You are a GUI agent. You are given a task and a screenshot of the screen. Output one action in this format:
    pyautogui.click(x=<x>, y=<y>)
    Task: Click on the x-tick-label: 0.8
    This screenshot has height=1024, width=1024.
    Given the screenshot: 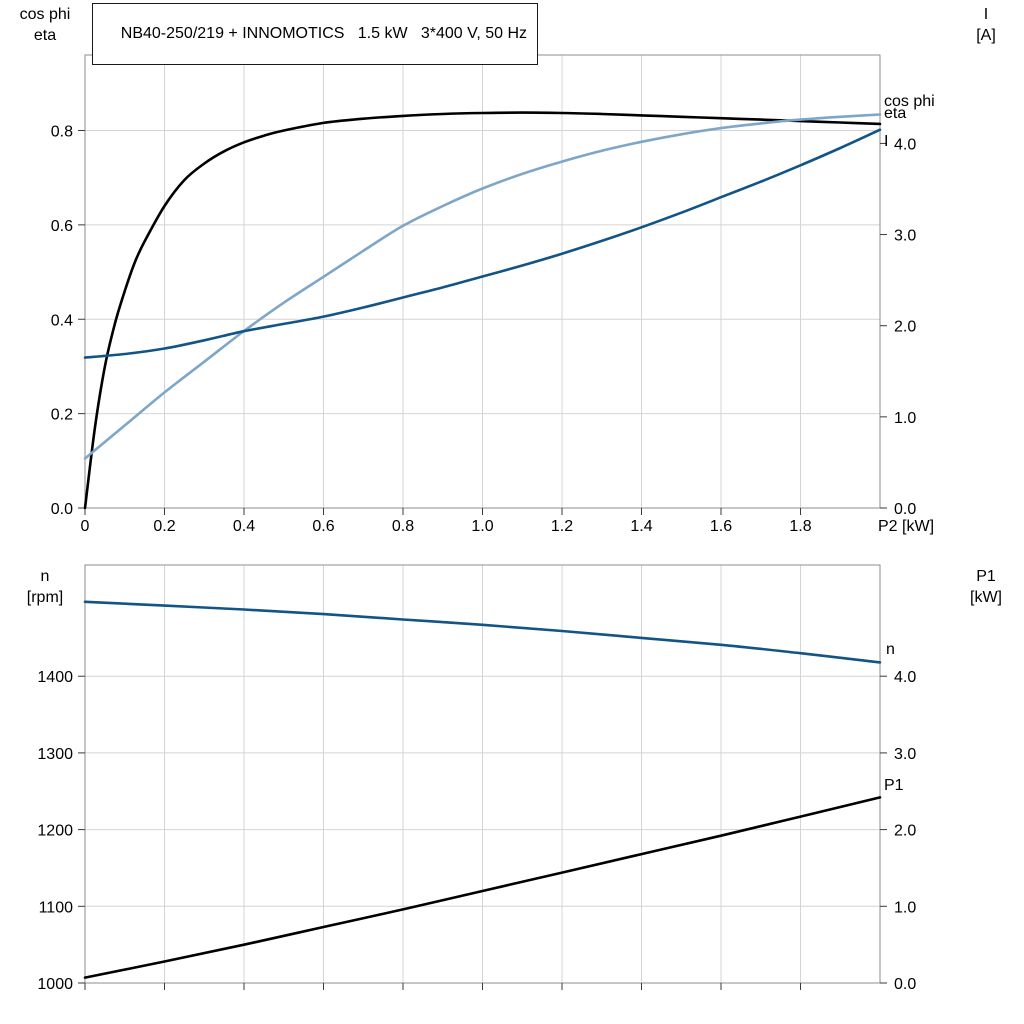 What is the action you would take?
    pyautogui.click(x=403, y=526)
    